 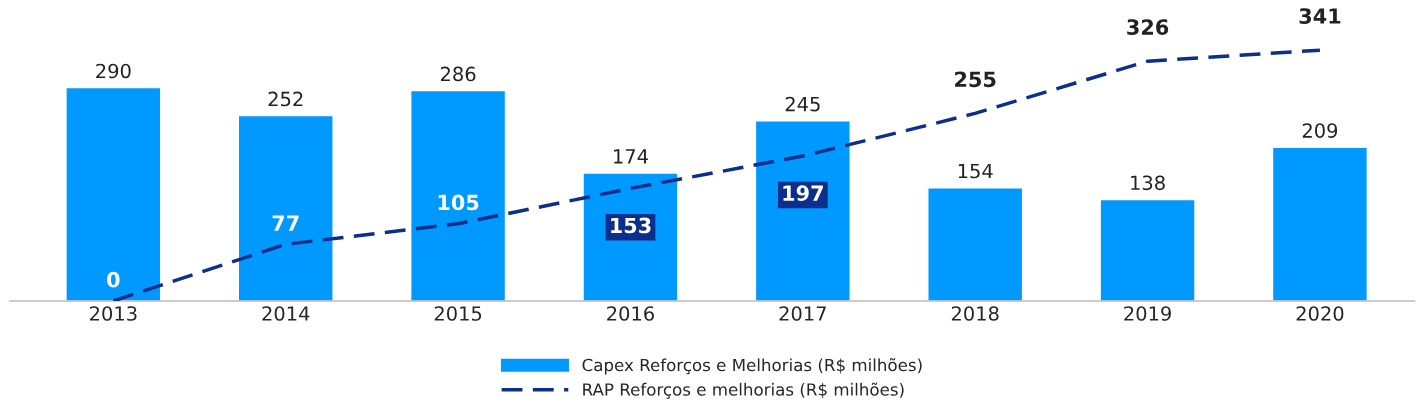 What do you see at coordinates (803, 193) in the screenshot?
I see `data-label: 197` at bounding box center [803, 193].